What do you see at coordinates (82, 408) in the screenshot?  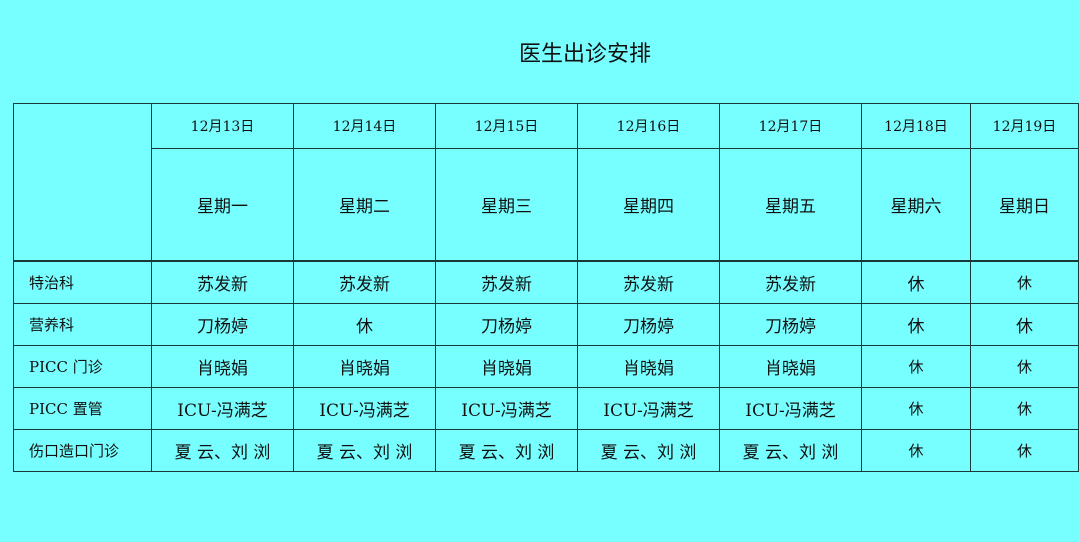 I see `department-label: PICC 置管` at bounding box center [82, 408].